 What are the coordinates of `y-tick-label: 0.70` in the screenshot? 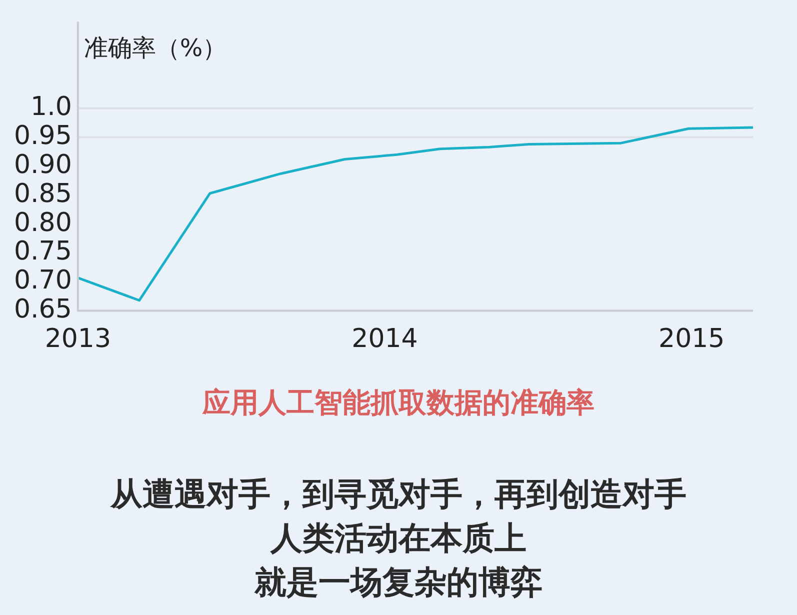 It's located at (43, 281).